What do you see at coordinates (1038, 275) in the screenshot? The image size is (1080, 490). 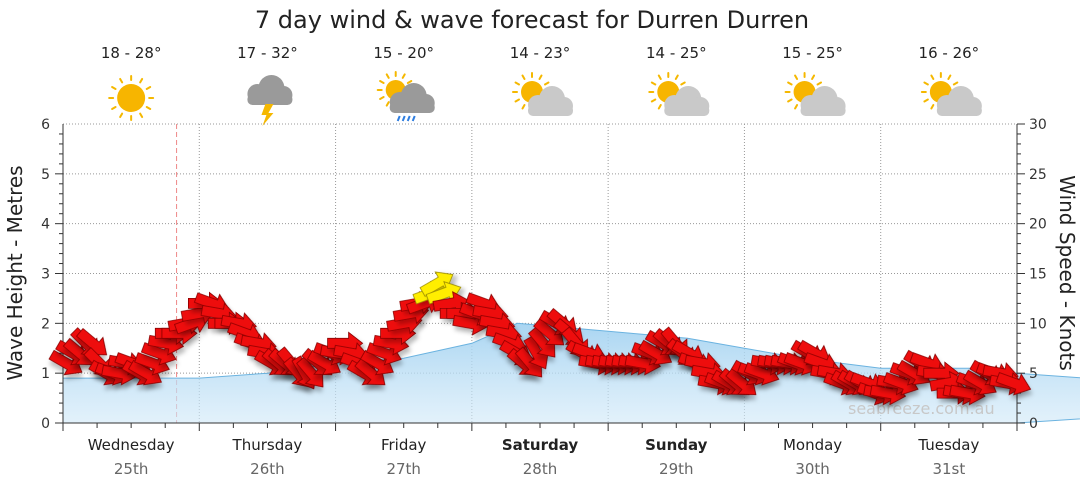 I see `right-tick-label: 15` at bounding box center [1038, 275].